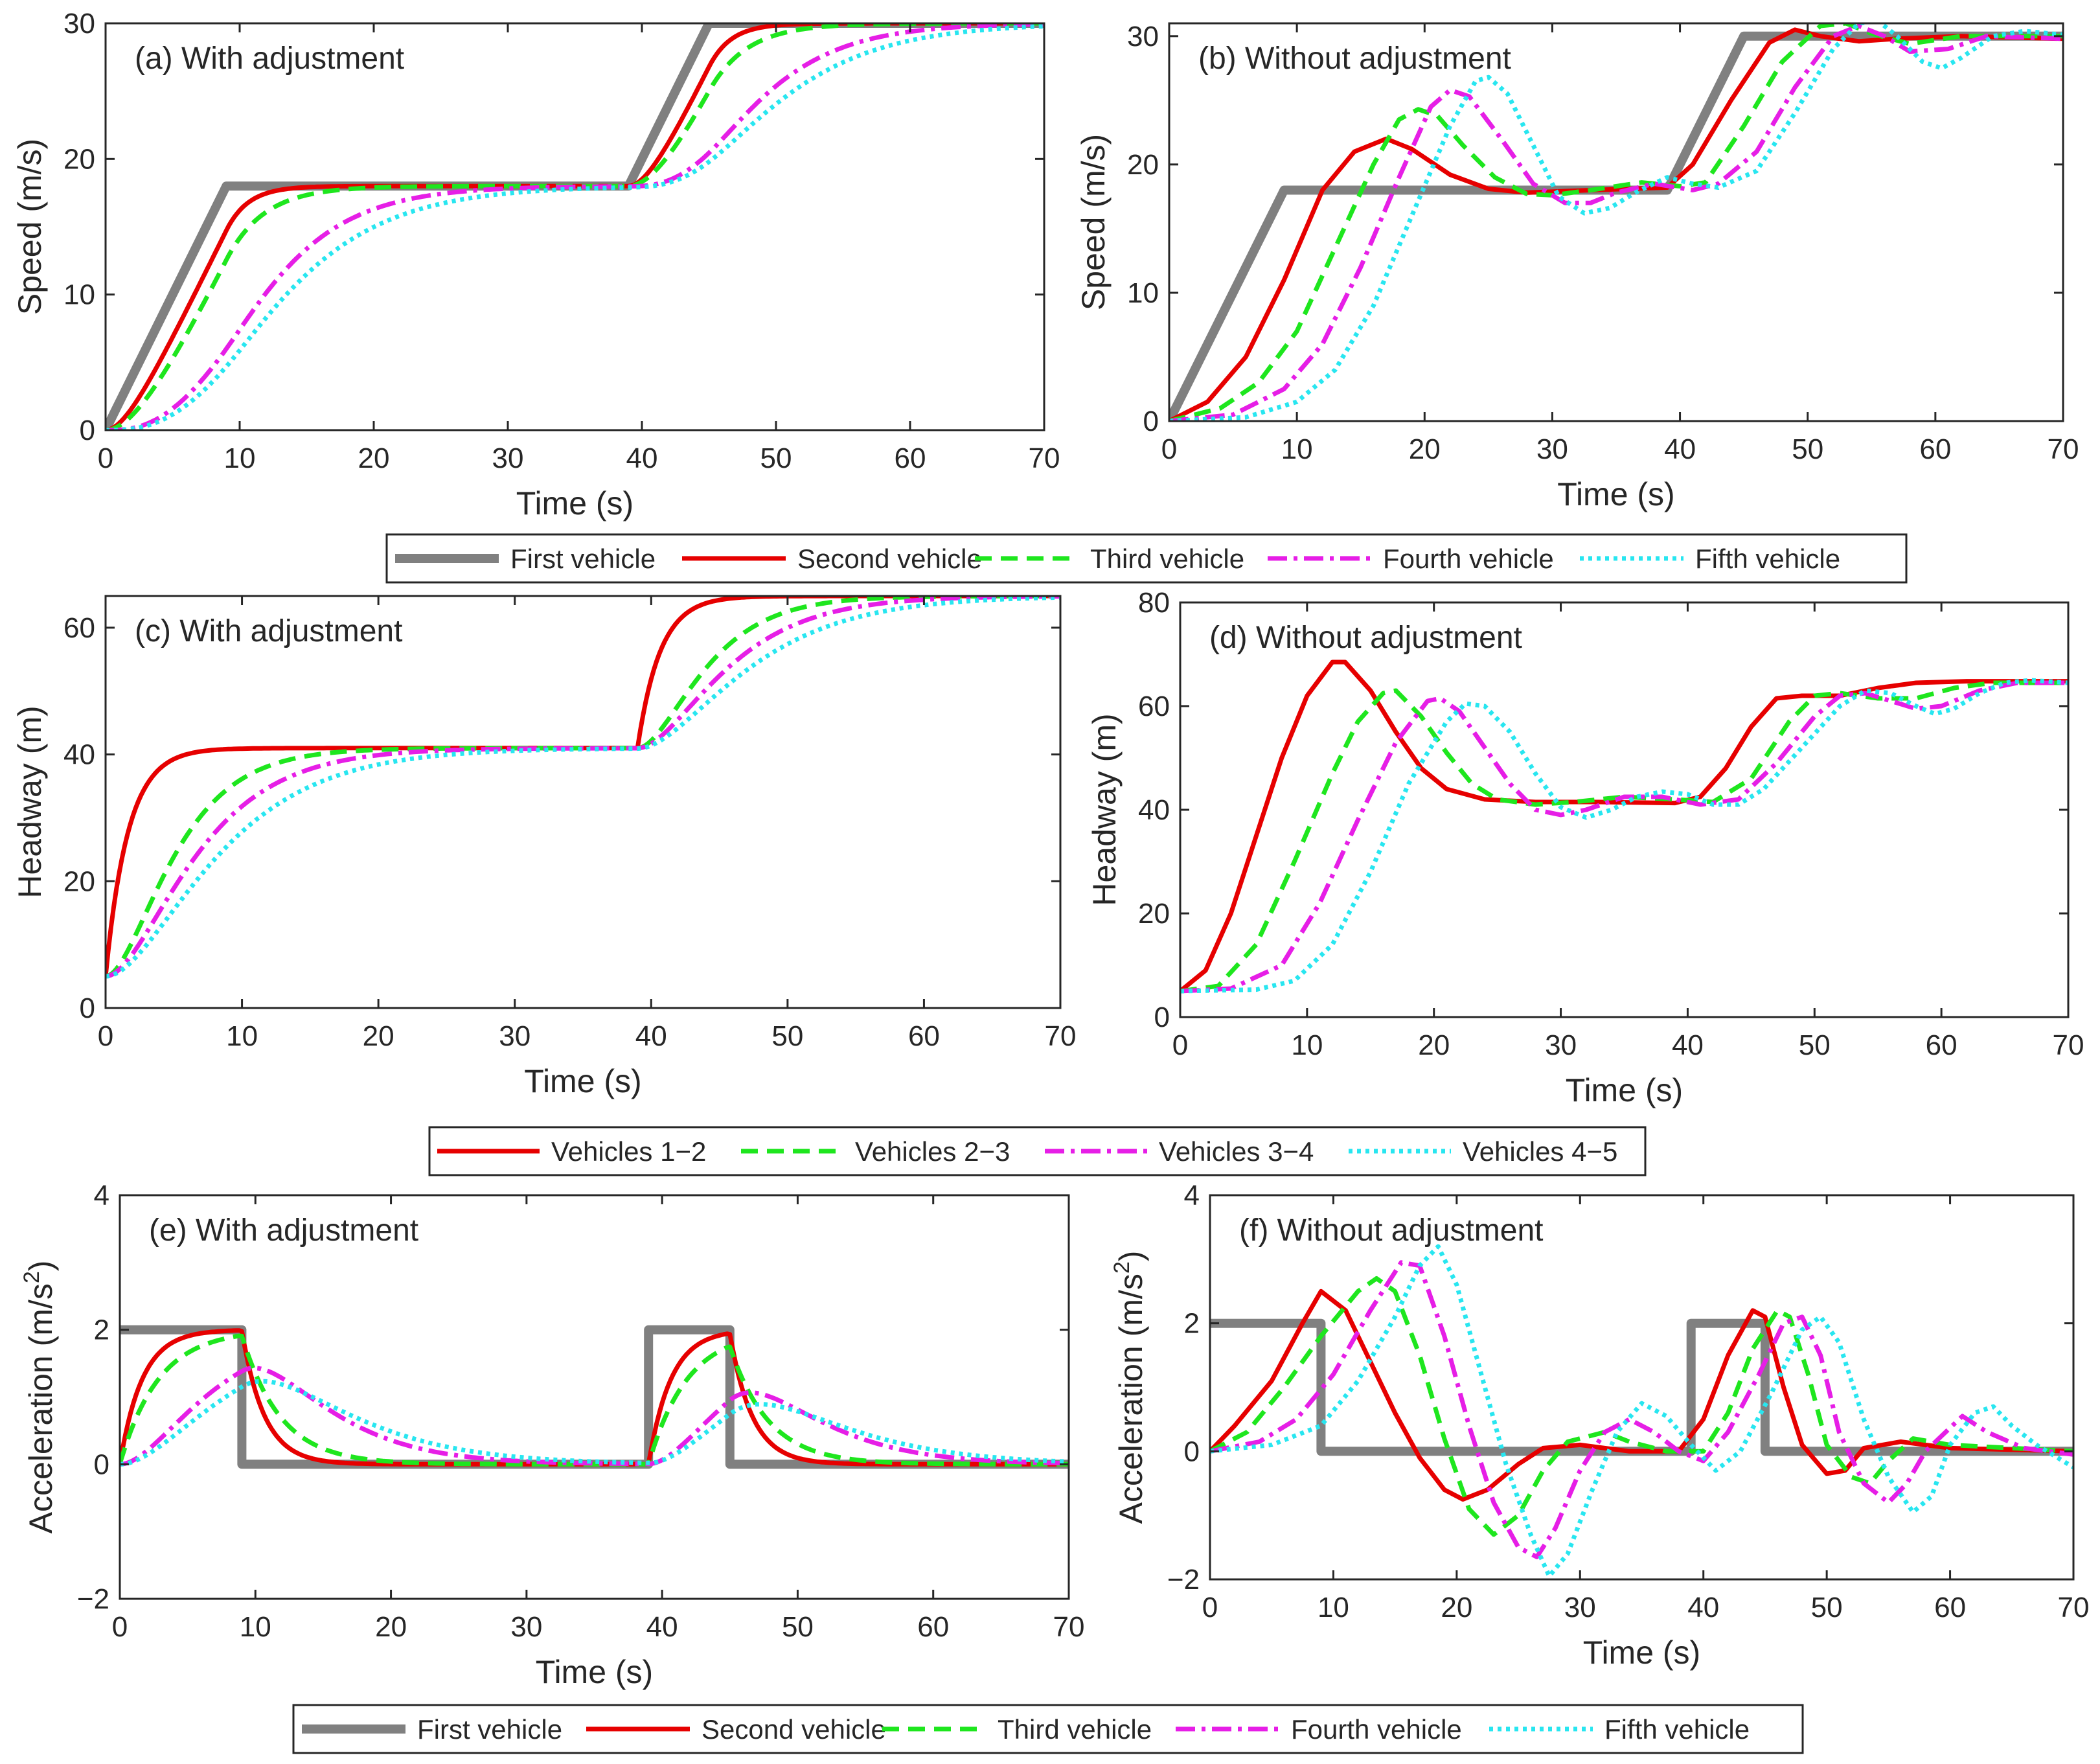  What do you see at coordinates (101, 1195) in the screenshot?
I see `y-tick-label: 4` at bounding box center [101, 1195].